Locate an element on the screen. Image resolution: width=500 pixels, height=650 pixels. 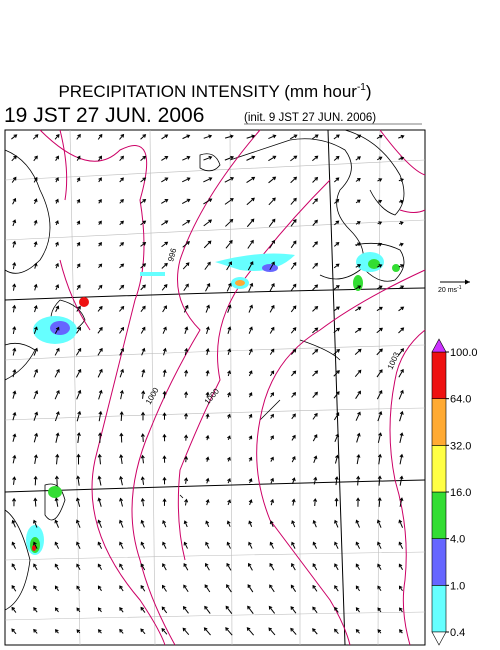
colorbar-label: 32.0 is located at coordinates (460, 446).